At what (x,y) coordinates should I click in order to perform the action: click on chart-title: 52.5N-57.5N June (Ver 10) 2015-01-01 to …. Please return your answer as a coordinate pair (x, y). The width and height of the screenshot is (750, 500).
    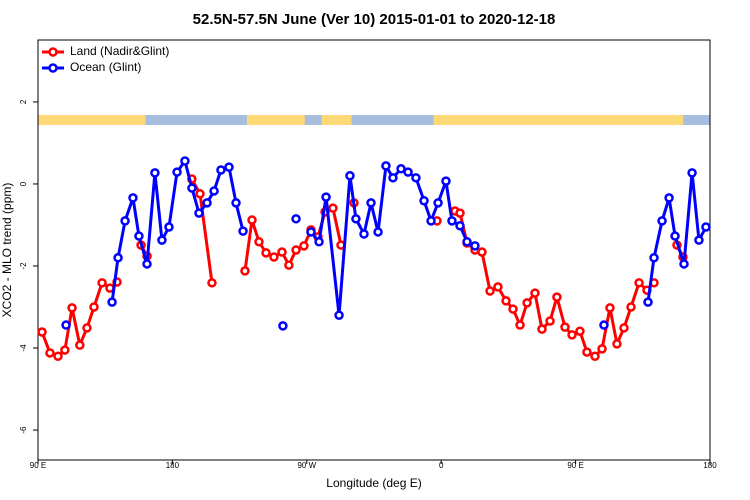
    Looking at the image, I should click on (374, 19).